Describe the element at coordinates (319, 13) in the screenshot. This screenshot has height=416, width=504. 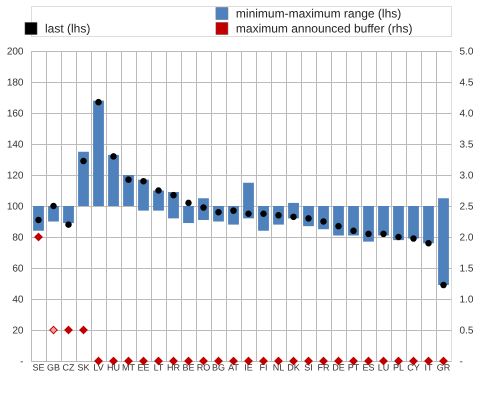
I see `legend-label: minimum-maximum range (lhs)` at that location.